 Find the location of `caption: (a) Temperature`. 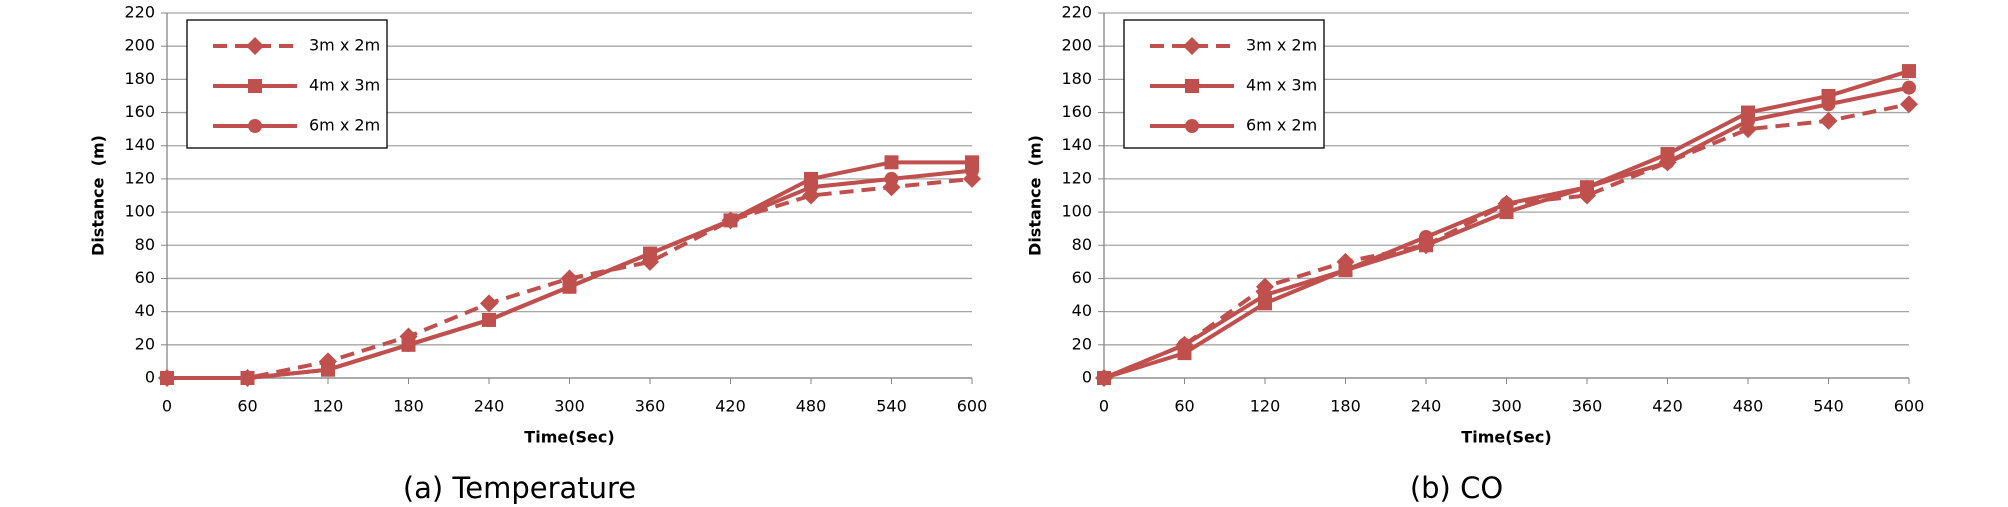

caption: (a) Temperature is located at coordinates (519, 488).